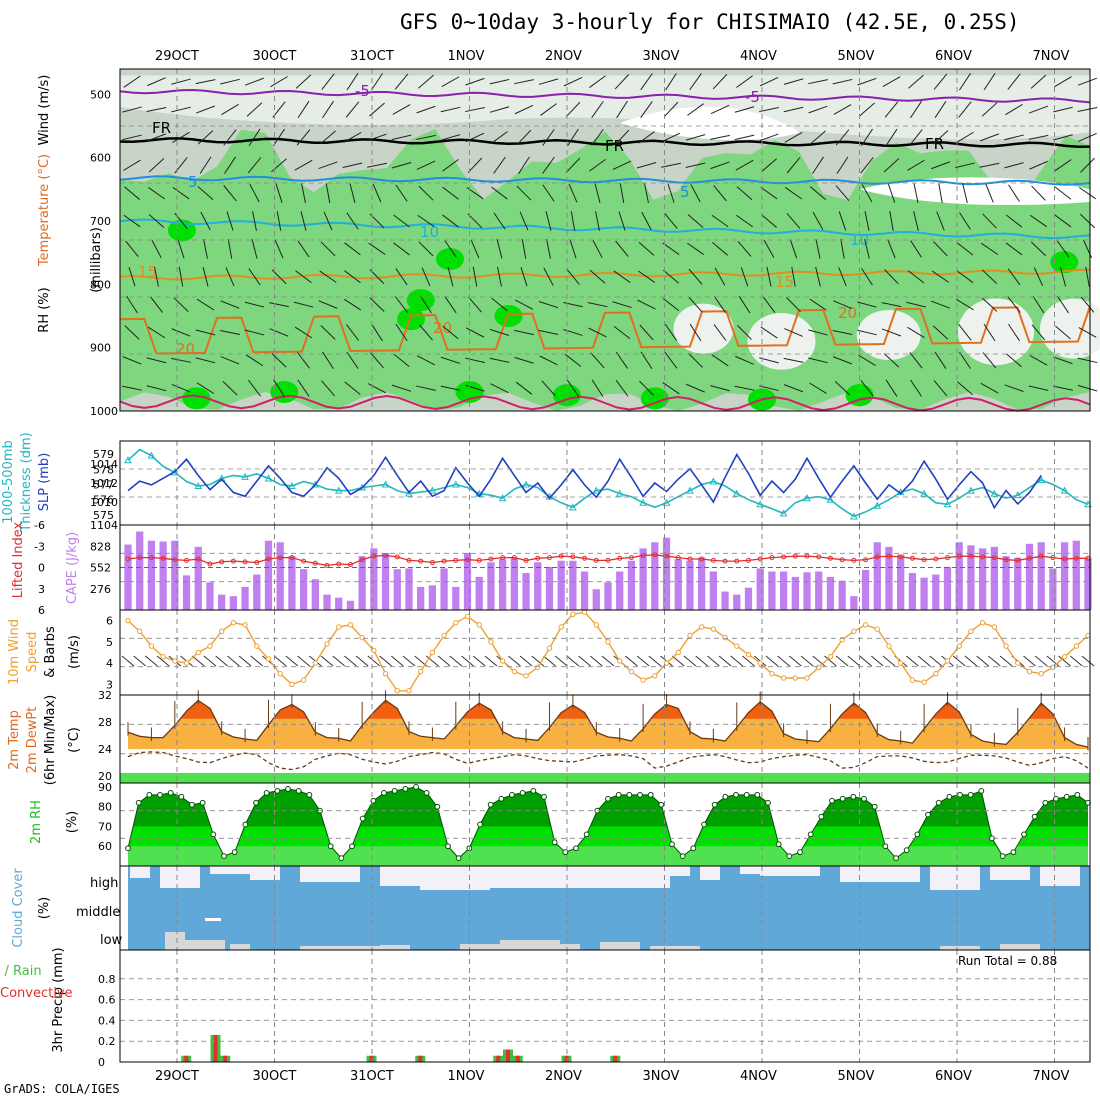 This screenshot has height=1100, width=1100. I want to click on temp2m-base-band, so click(605, 778).